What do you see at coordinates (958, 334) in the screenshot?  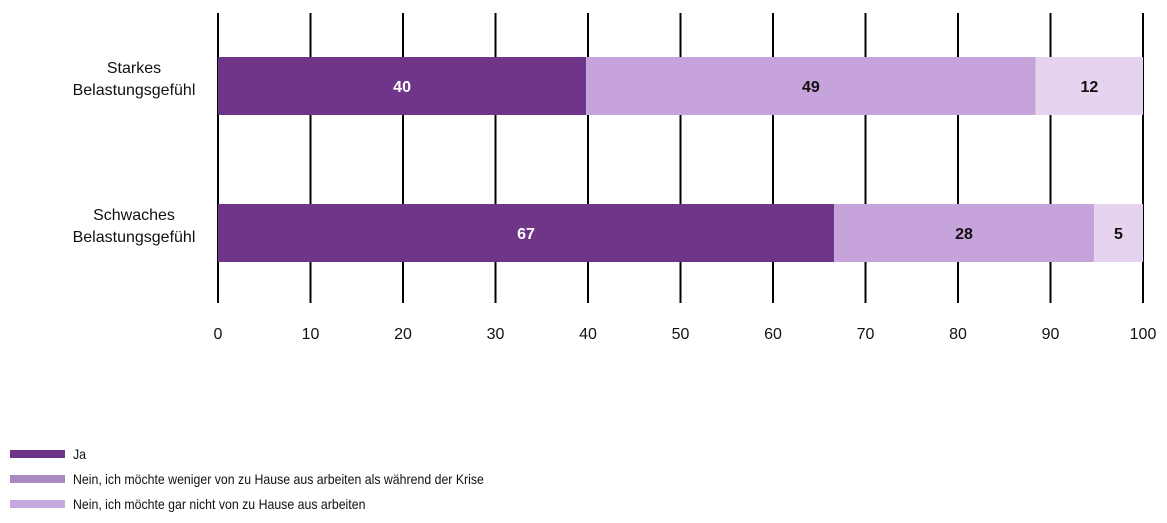 I see `tick-label: 80` at bounding box center [958, 334].